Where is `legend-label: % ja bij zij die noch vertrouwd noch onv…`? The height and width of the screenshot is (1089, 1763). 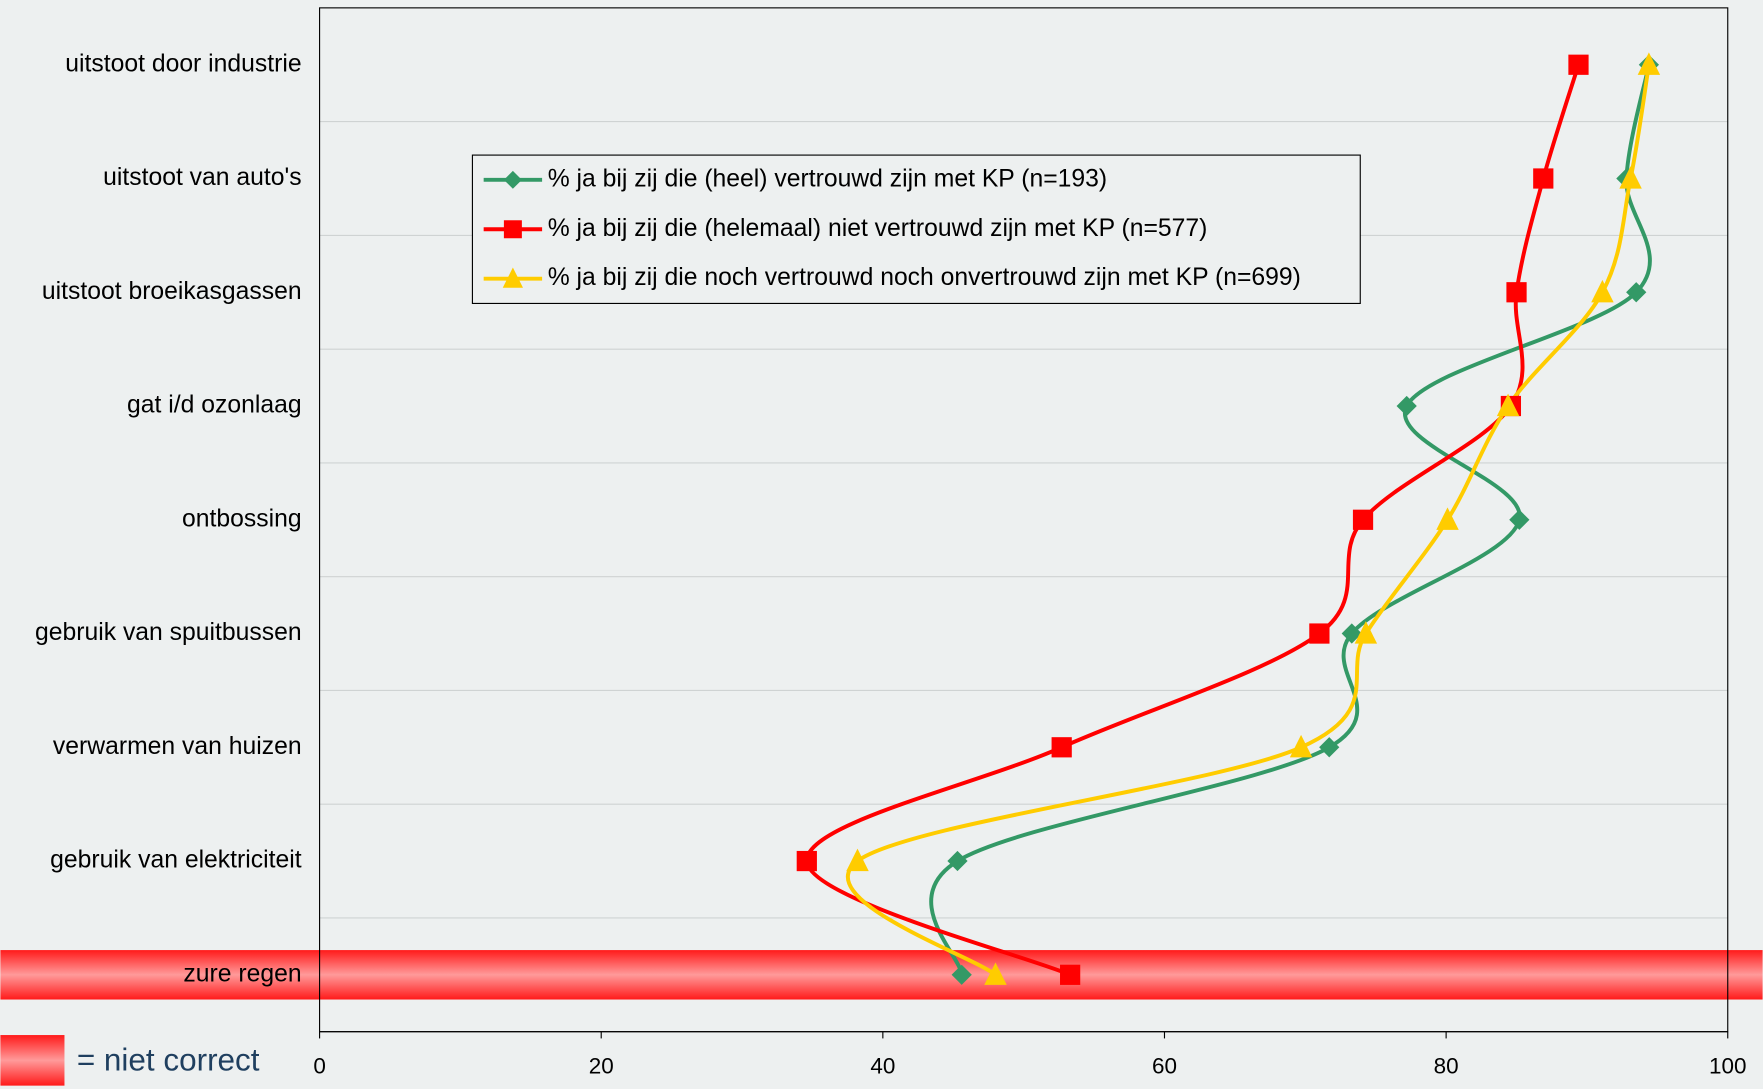 legend-label: % ja bij zij die noch vertrouwd noch onv… is located at coordinates (924, 277).